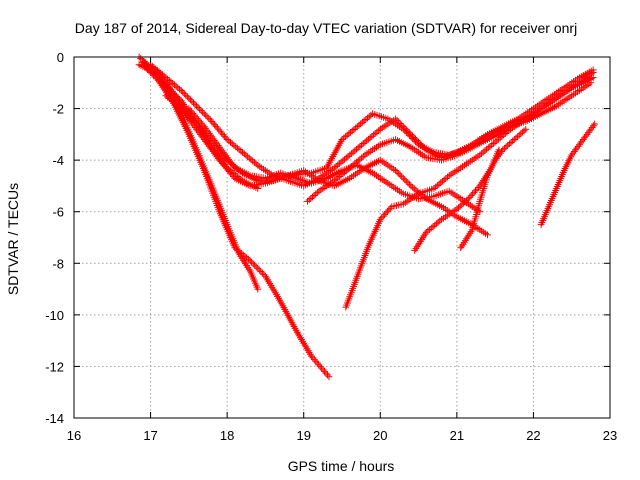  Describe the element at coordinates (341, 466) in the screenshot. I see `x-axis-label: GPS time / hours` at that location.